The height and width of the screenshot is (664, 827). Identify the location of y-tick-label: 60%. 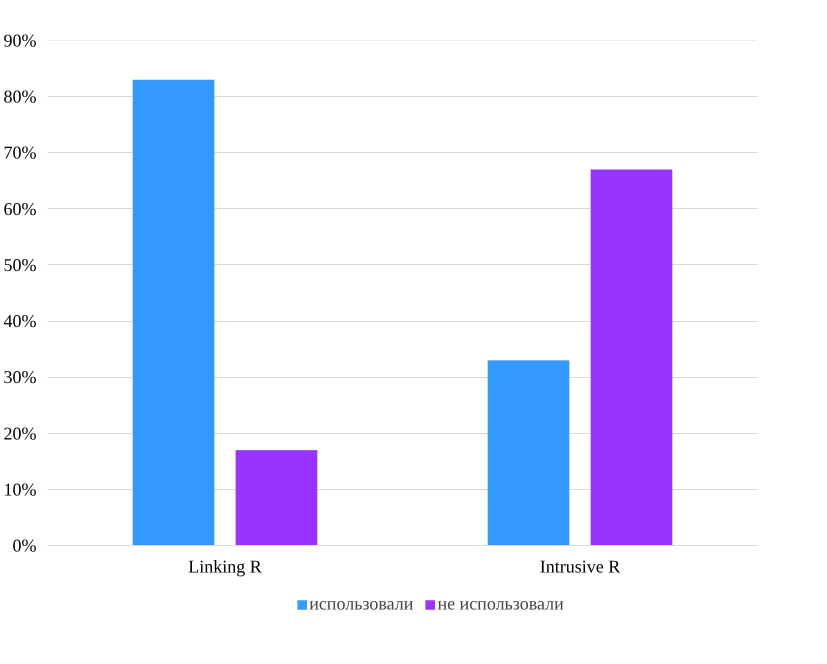
(20, 208).